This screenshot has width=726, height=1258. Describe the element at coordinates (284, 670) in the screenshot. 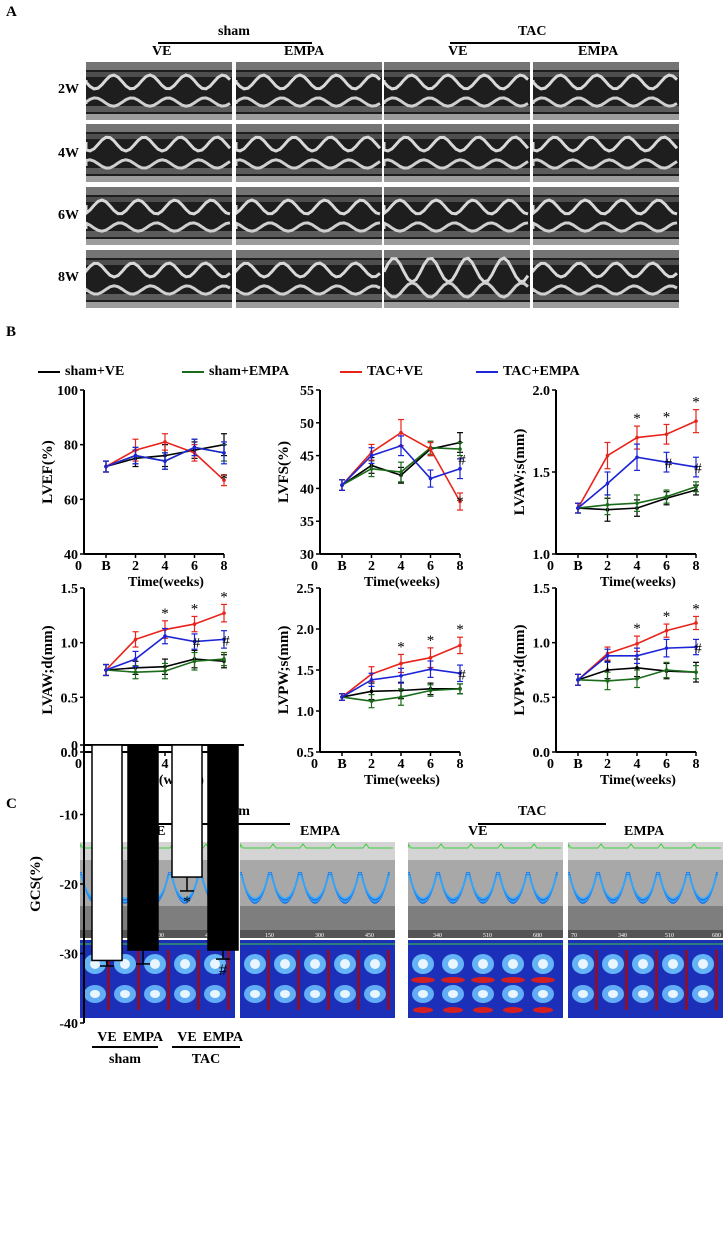

I see `y-axis-label: LVPW;s(mm)` at that location.